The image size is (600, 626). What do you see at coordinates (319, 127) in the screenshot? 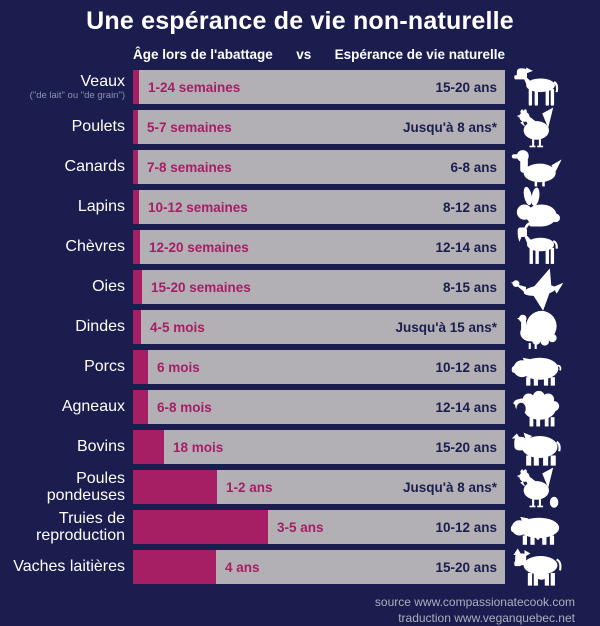
I see `bar-track: 5-7 semaines Jusqu'à 8 ans*` at bounding box center [319, 127].